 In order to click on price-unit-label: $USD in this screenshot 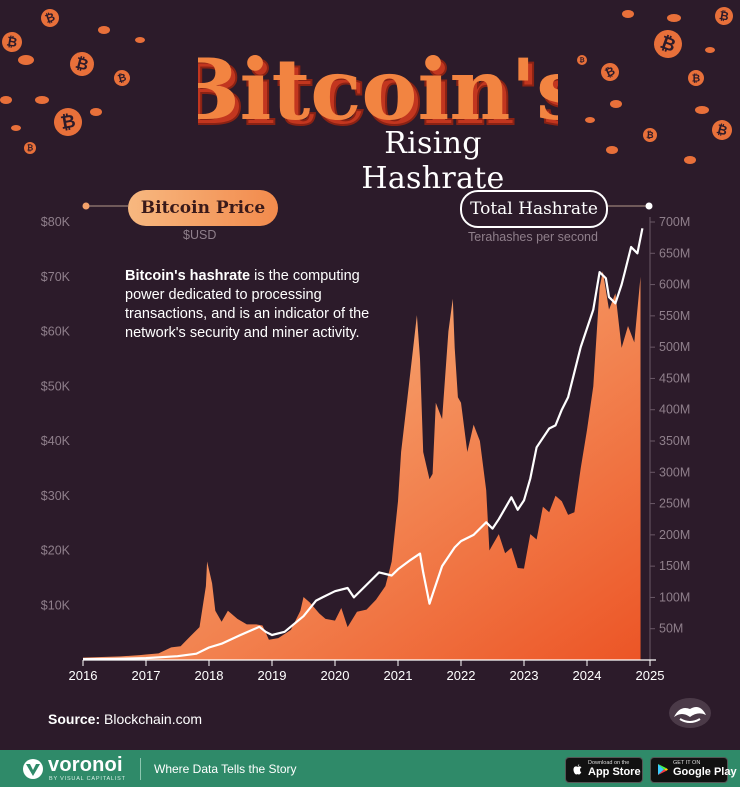, I will do `click(200, 235)`.